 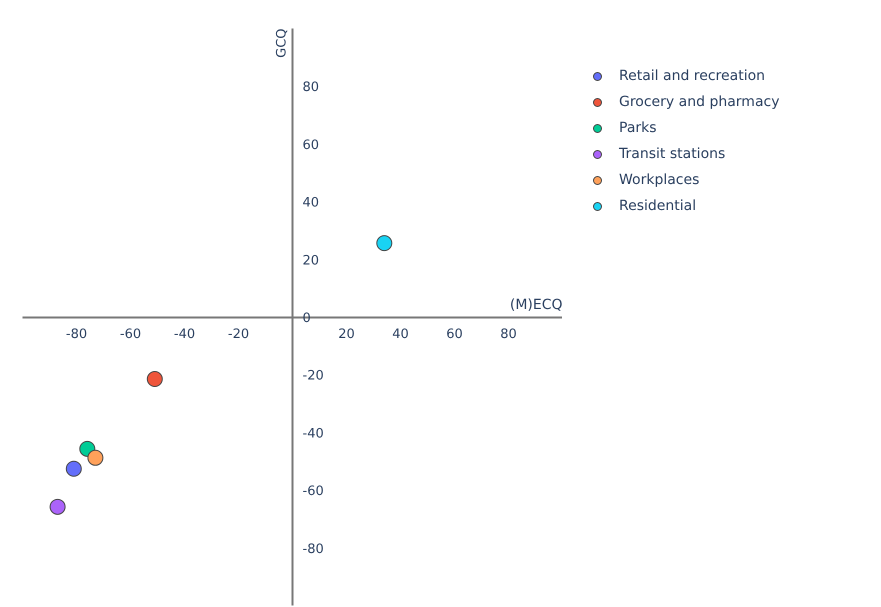 I want to click on y-tick-label: -60, so click(x=313, y=492).